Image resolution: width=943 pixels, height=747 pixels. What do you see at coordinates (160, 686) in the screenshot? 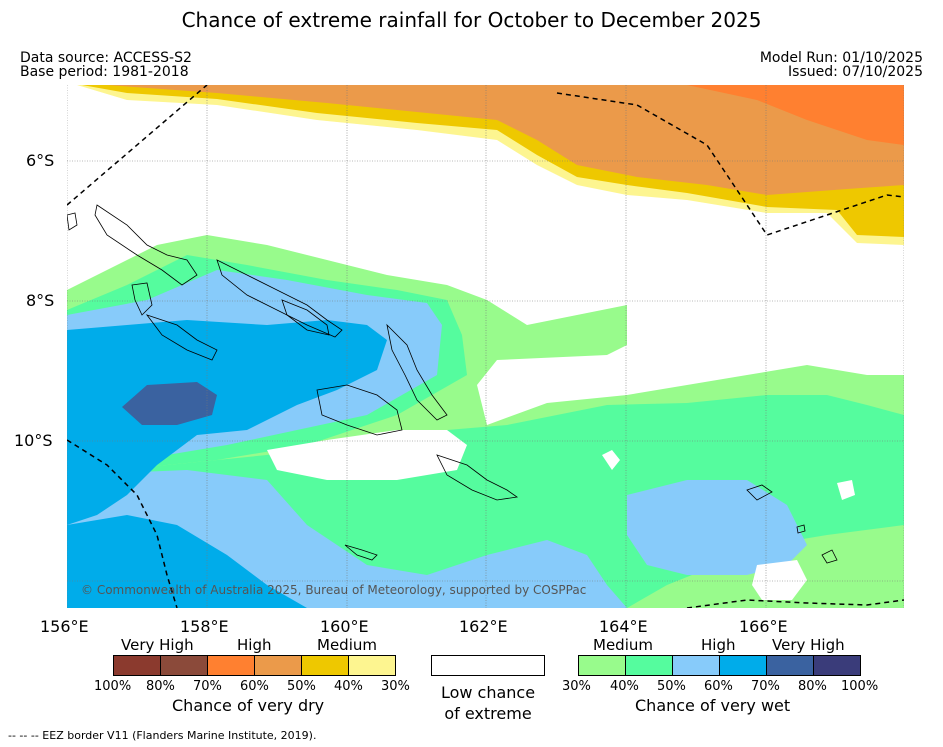
I see `dry-tick-80: 80%` at bounding box center [160, 686].